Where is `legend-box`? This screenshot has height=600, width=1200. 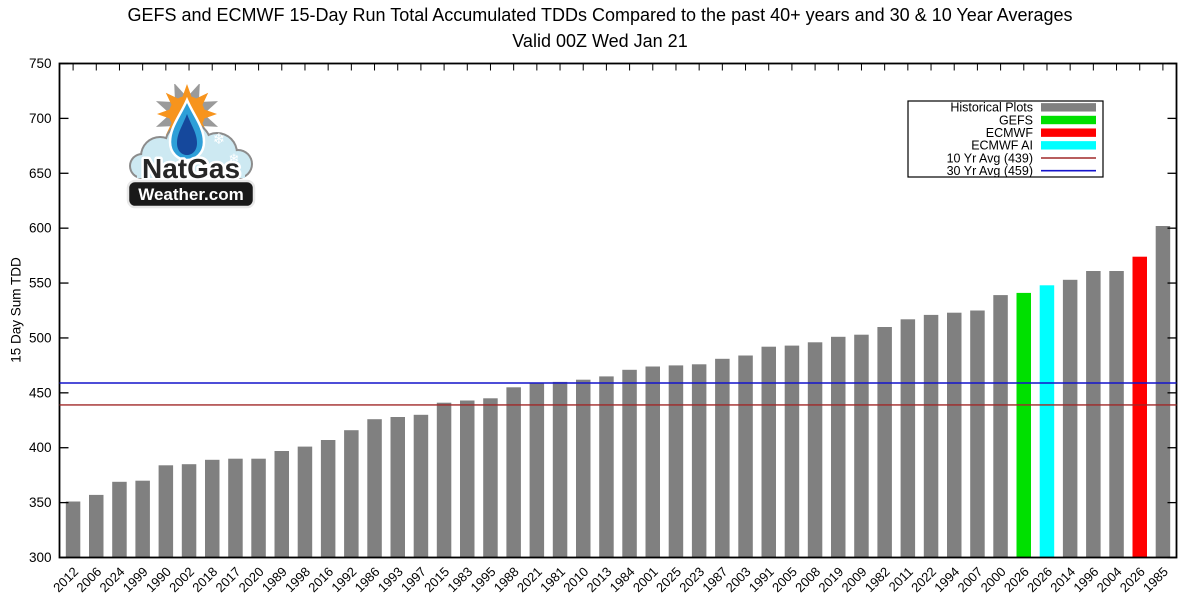
legend-box is located at coordinates (1005, 139).